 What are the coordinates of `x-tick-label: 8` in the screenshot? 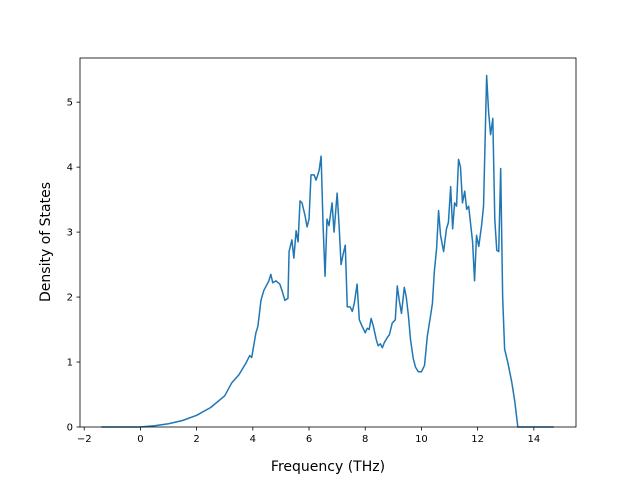 It's located at (365, 439).